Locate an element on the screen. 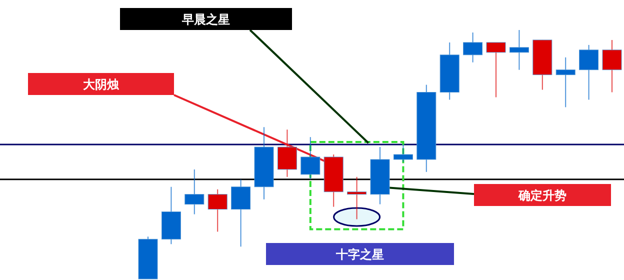 The width and height of the screenshot is (624, 280). text: 大阴烛 is located at coordinates (101, 85).